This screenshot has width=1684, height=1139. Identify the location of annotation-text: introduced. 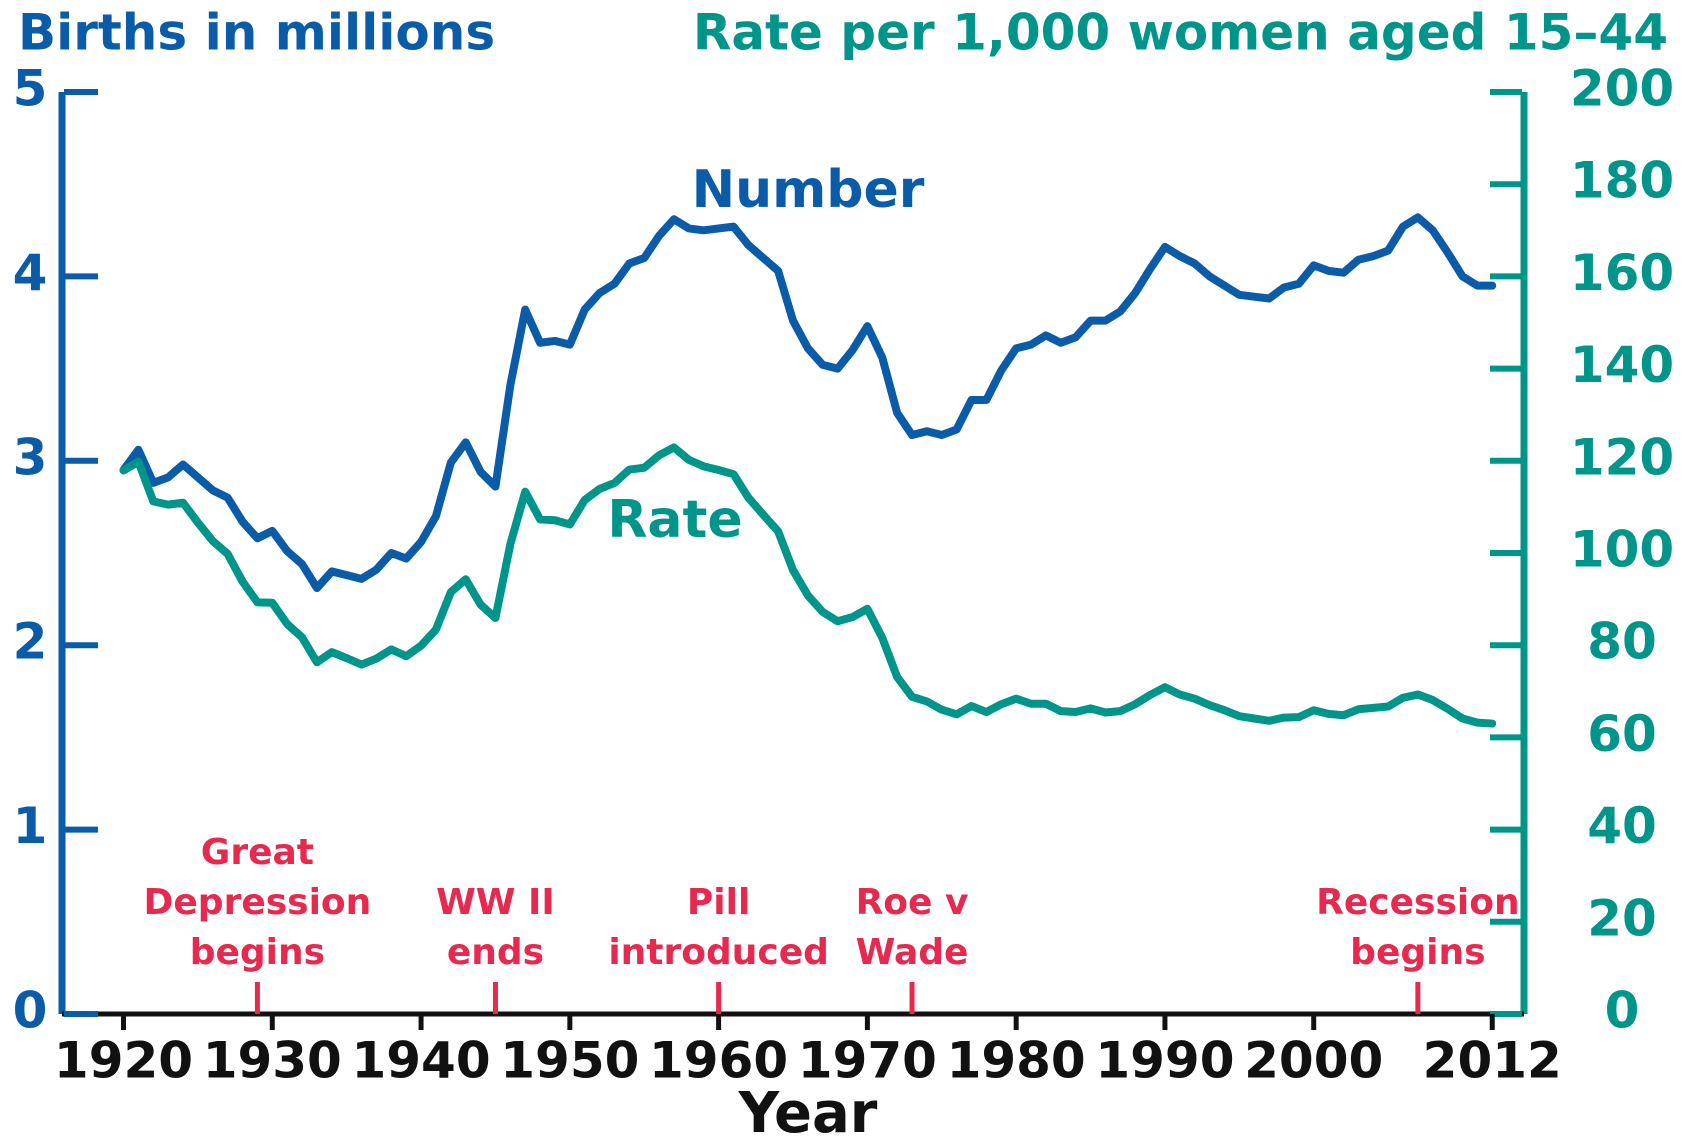
(718, 952).